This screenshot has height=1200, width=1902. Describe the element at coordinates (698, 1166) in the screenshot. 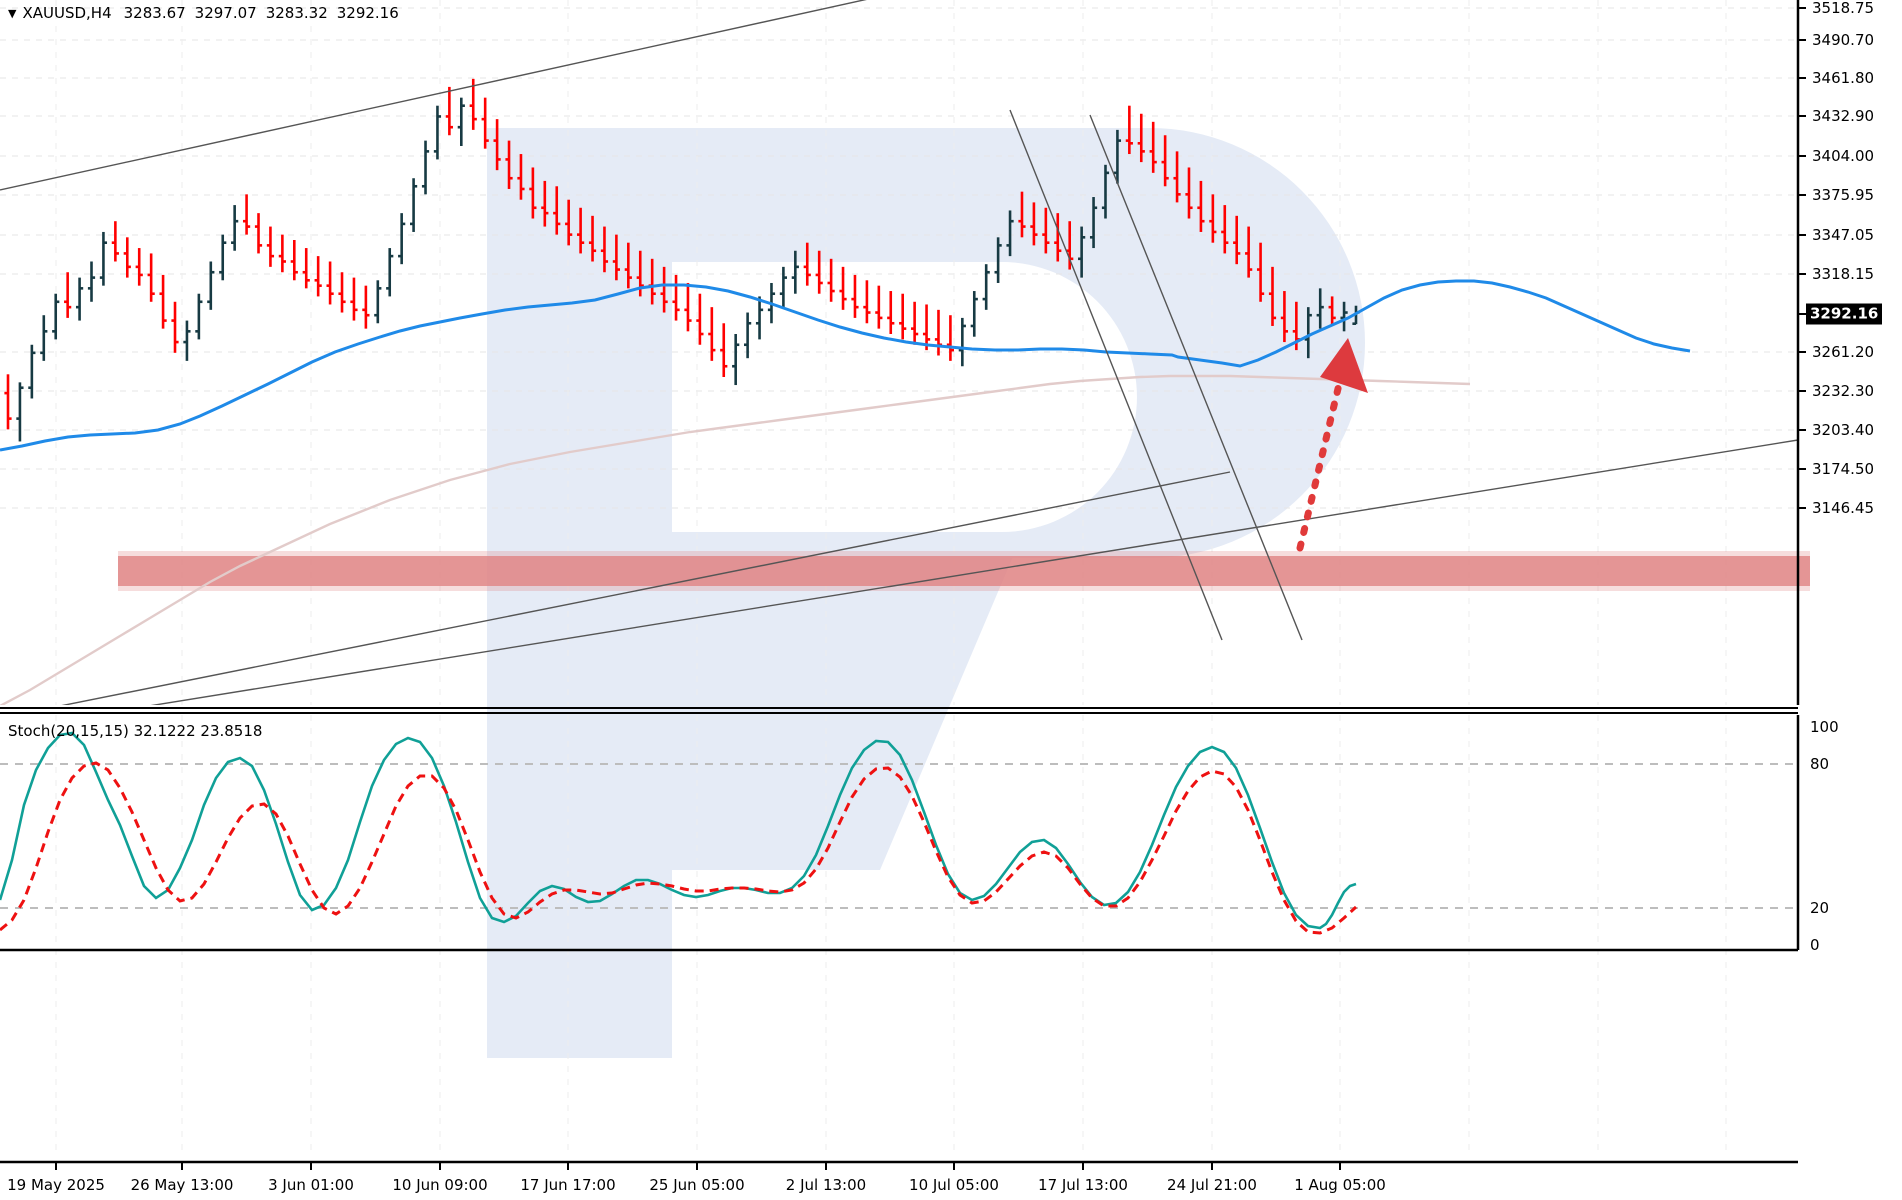

I see `time-axis-ticks` at that location.